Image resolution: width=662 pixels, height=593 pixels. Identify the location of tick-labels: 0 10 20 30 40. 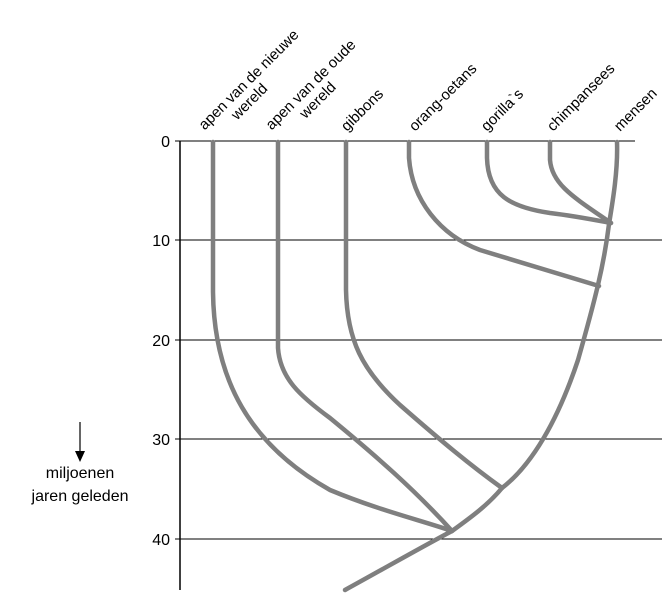
(161, 341).